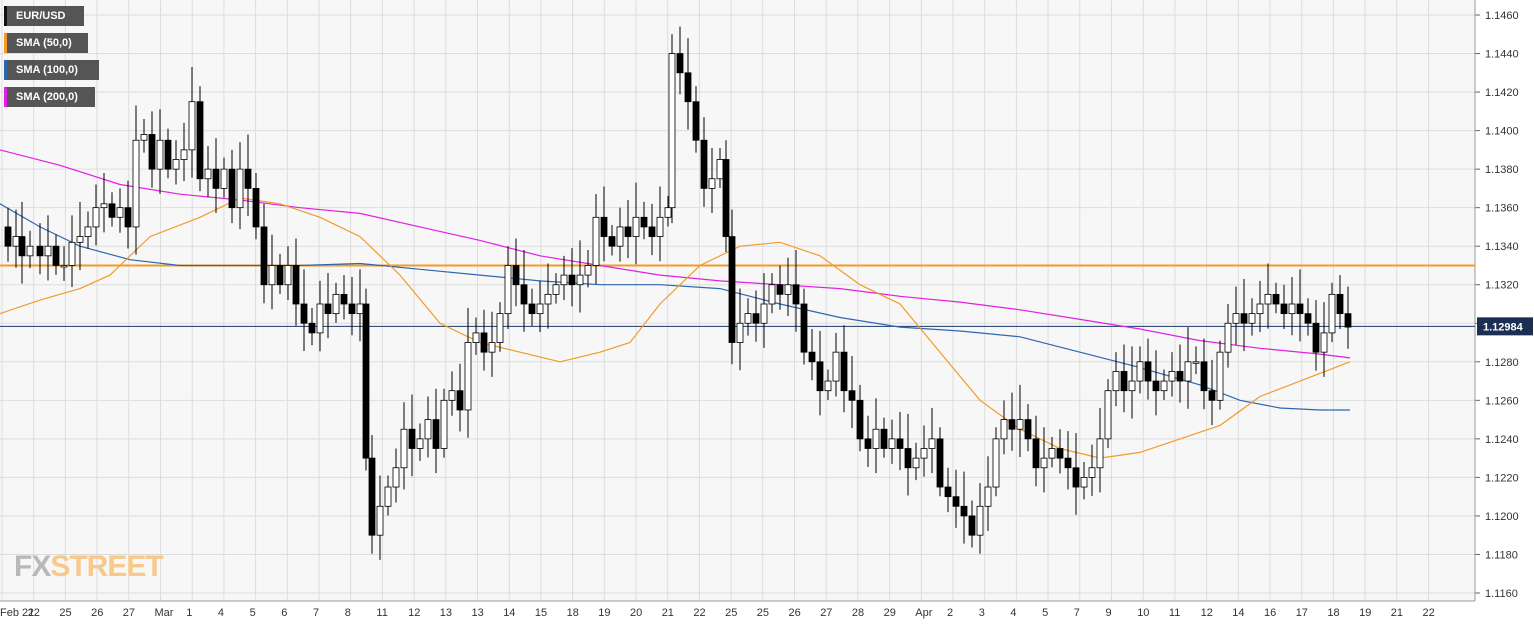  I want to click on x-tick-label: 5, so click(253, 613).